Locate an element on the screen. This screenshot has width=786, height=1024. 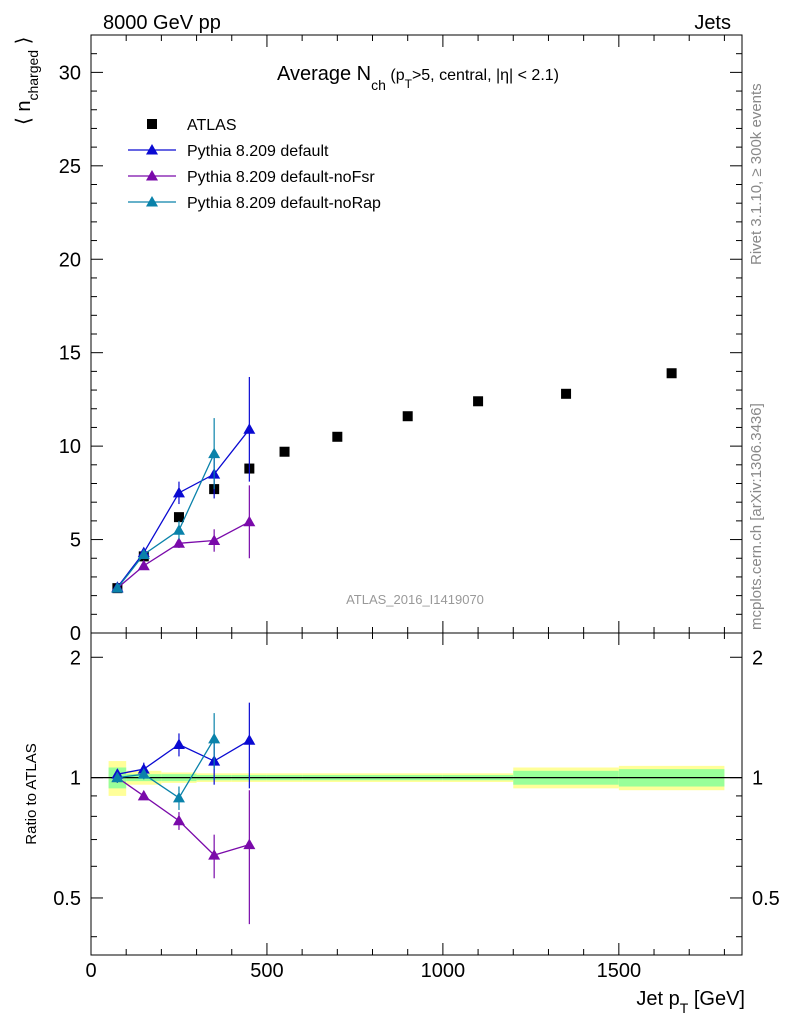
ratio-axis-label: Ratio to ATLAS is located at coordinates (31, 793).